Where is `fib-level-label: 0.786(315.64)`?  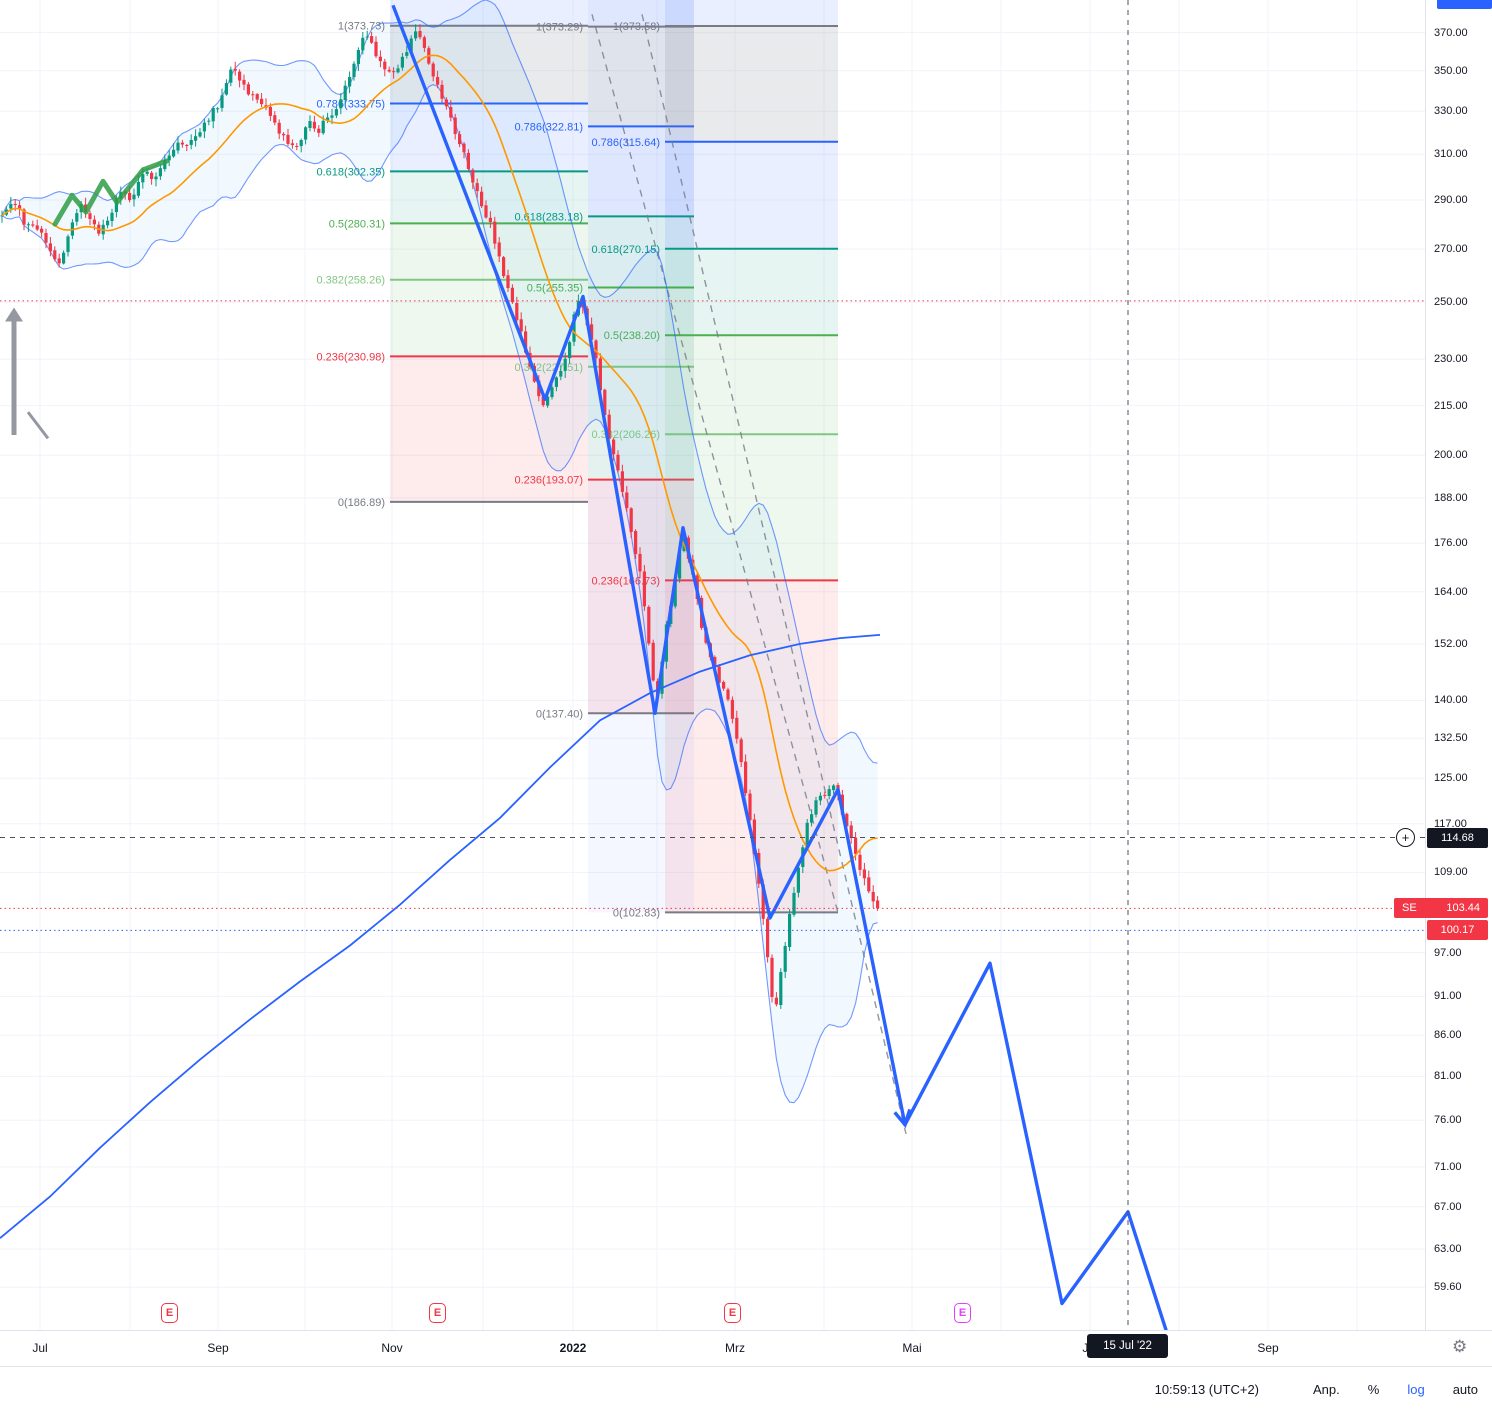 fib-level-label: 0.786(315.64) is located at coordinates (626, 143).